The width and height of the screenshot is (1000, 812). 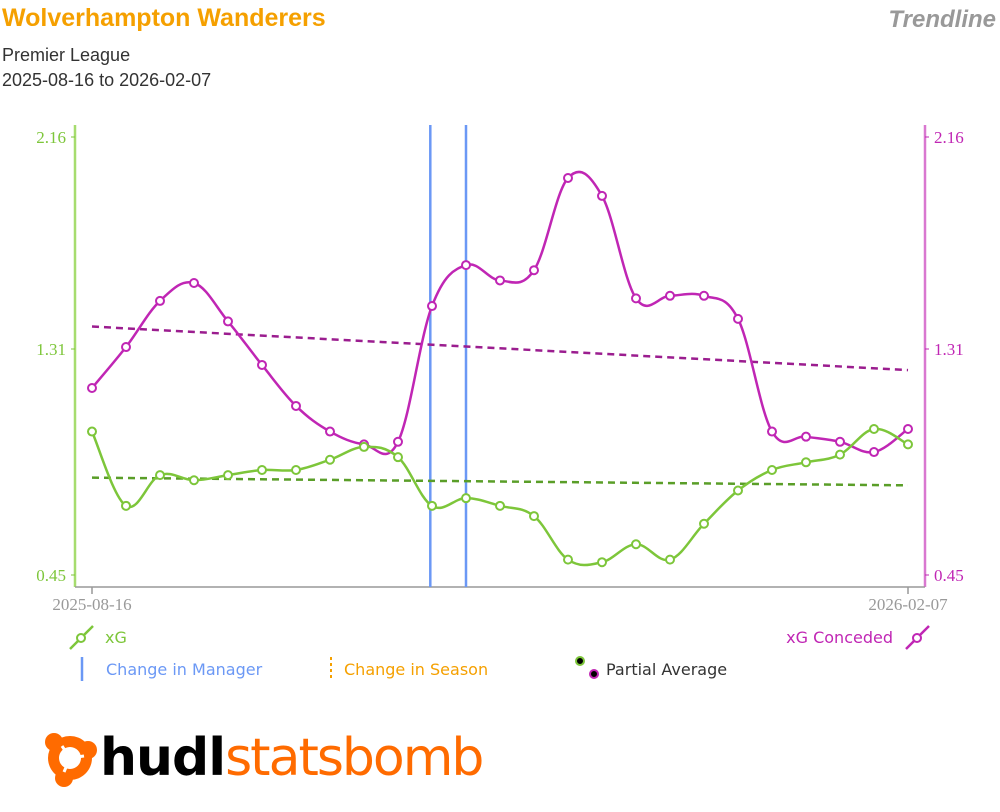 What do you see at coordinates (184, 669) in the screenshot?
I see `legend-manager-label: Change in Manager` at bounding box center [184, 669].